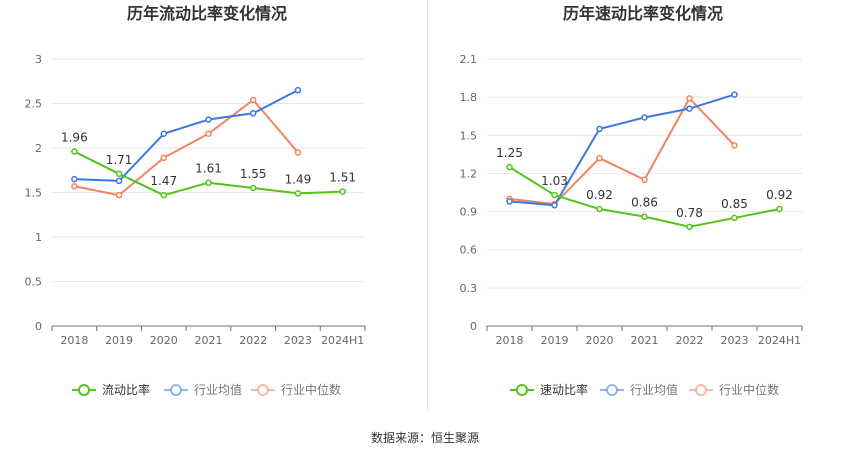  What do you see at coordinates (734, 204) in the screenshot?
I see `data-label: 0.85` at bounding box center [734, 204].